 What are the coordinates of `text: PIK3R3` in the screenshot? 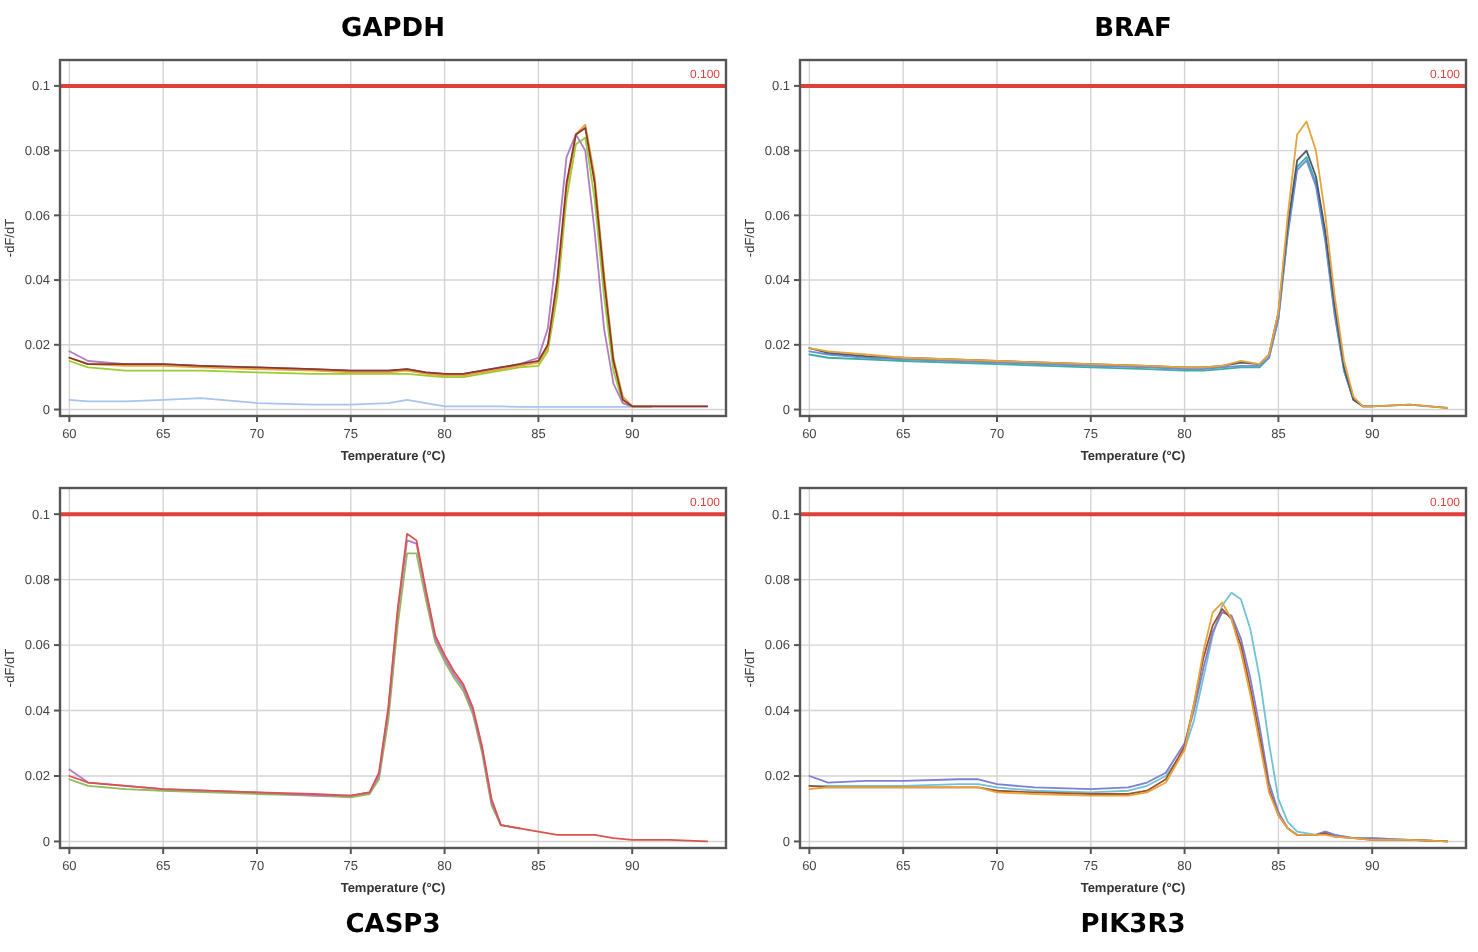 It's located at (1133, 925).